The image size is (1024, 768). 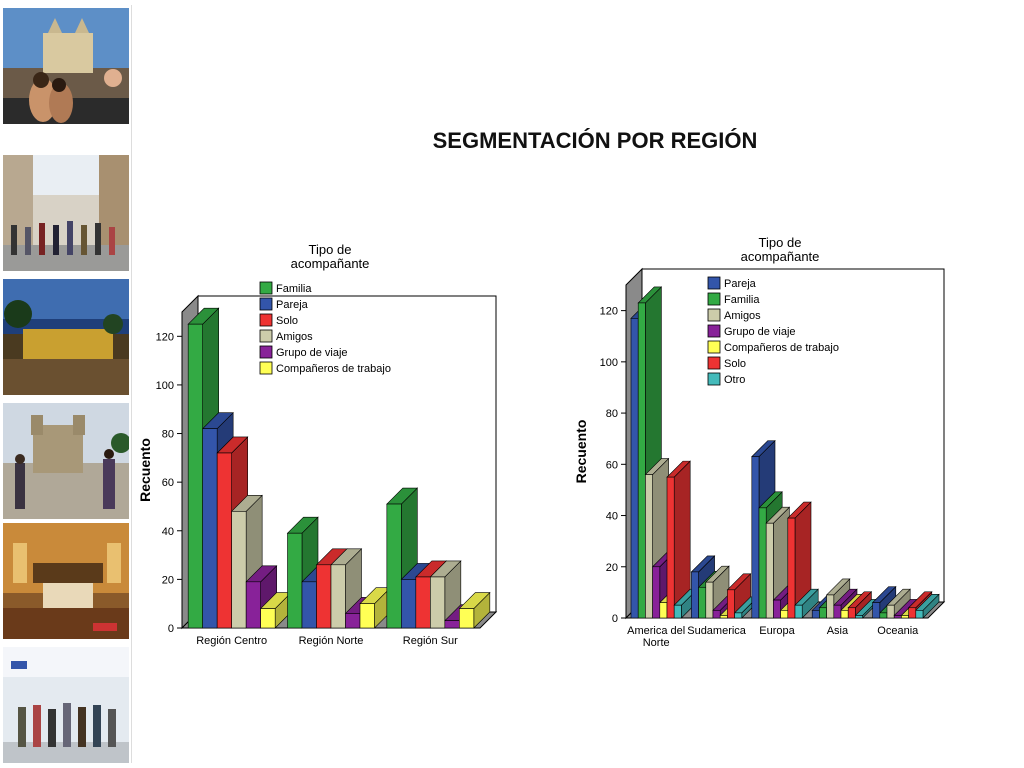 What do you see at coordinates (66, 581) in the screenshot?
I see `photo-hotel-room` at bounding box center [66, 581].